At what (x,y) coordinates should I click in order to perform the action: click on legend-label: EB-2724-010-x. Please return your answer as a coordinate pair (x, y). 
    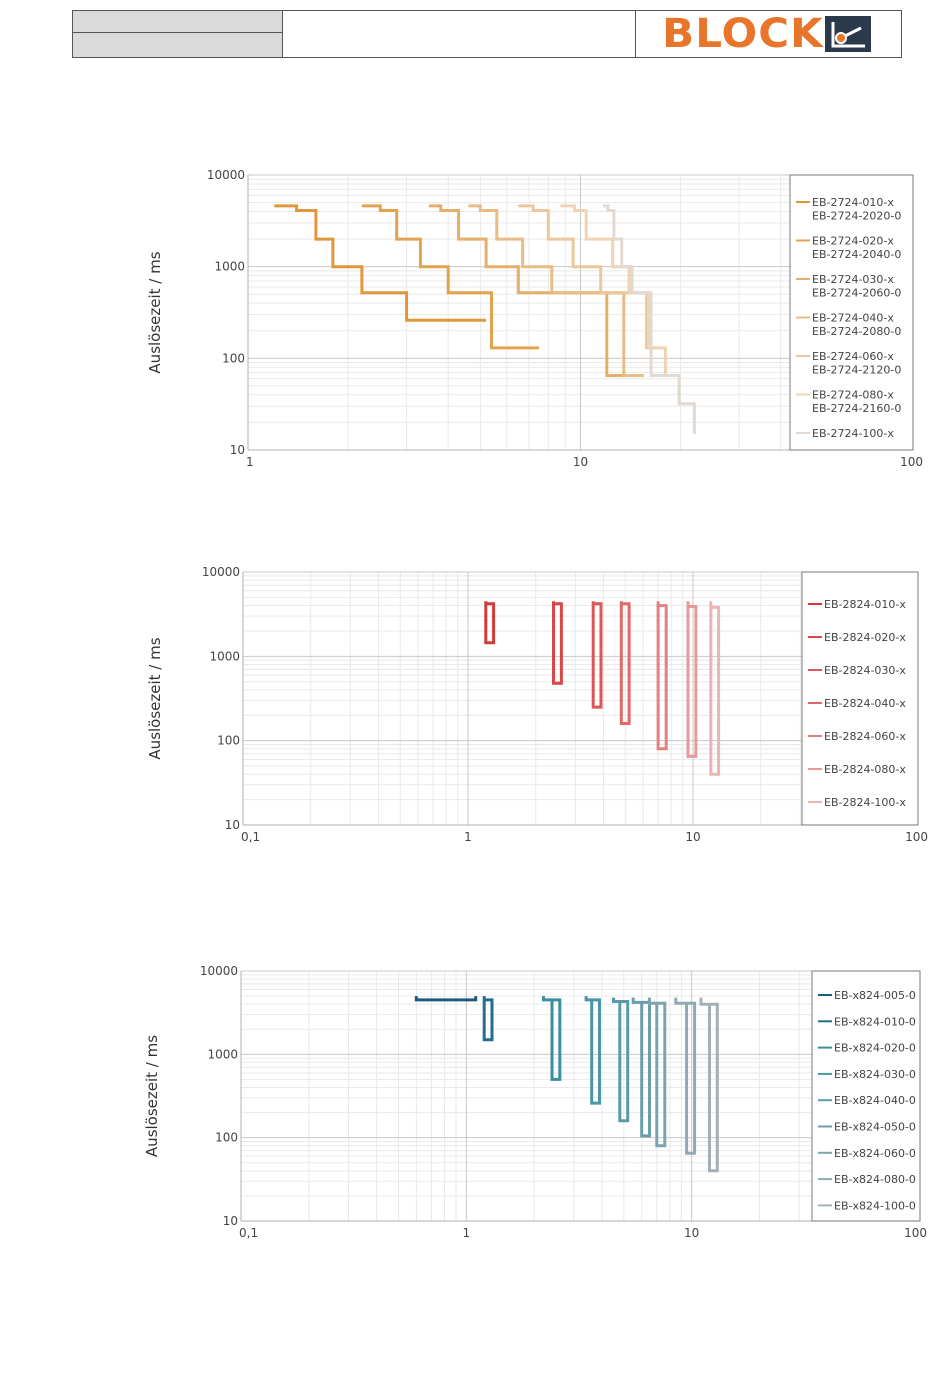
    Looking at the image, I should click on (853, 202).